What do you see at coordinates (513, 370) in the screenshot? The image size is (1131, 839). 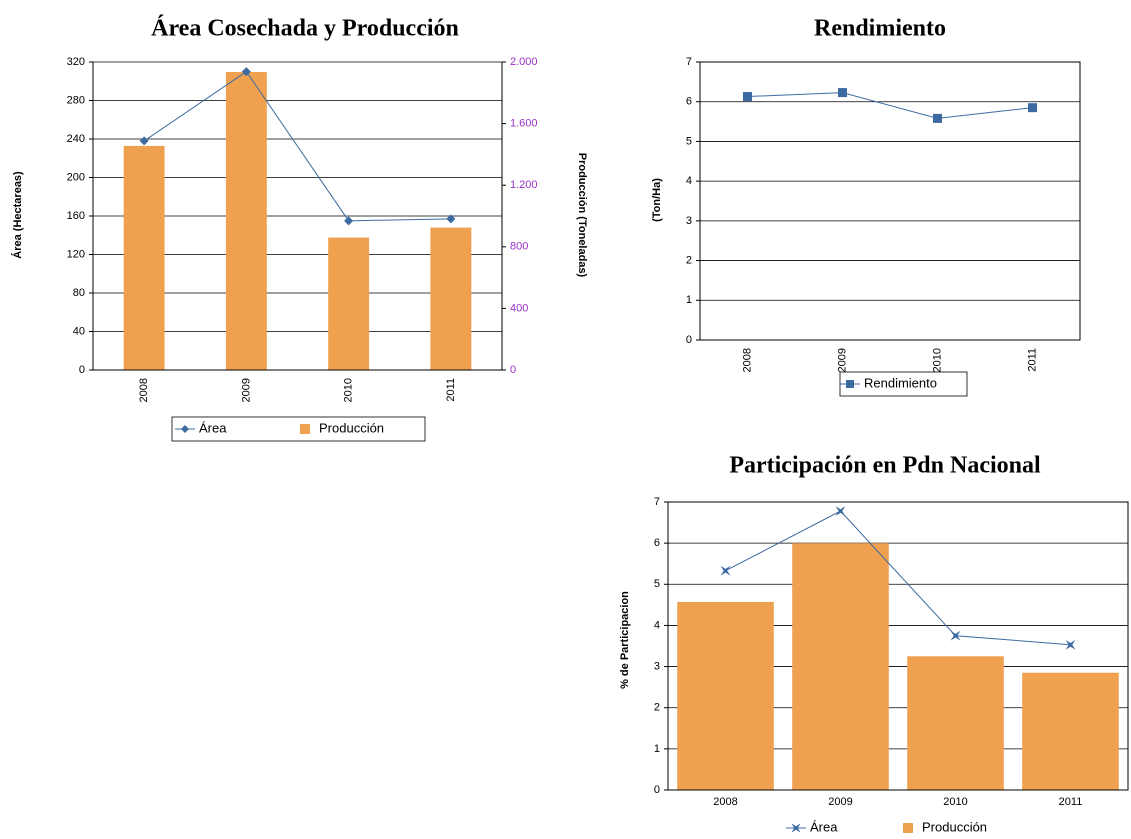 I see `y2-tick-label: 0` at bounding box center [513, 370].